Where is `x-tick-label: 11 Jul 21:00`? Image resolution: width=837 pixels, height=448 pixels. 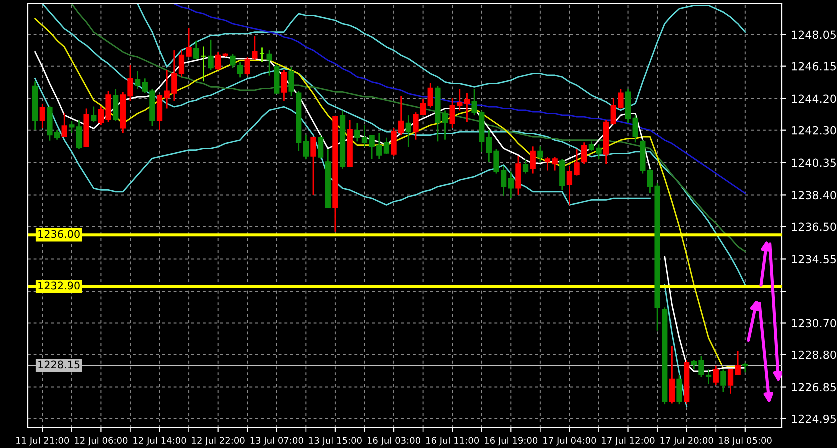
x-tick-label: 11 Jul 21:00 is located at coordinates (43, 441).